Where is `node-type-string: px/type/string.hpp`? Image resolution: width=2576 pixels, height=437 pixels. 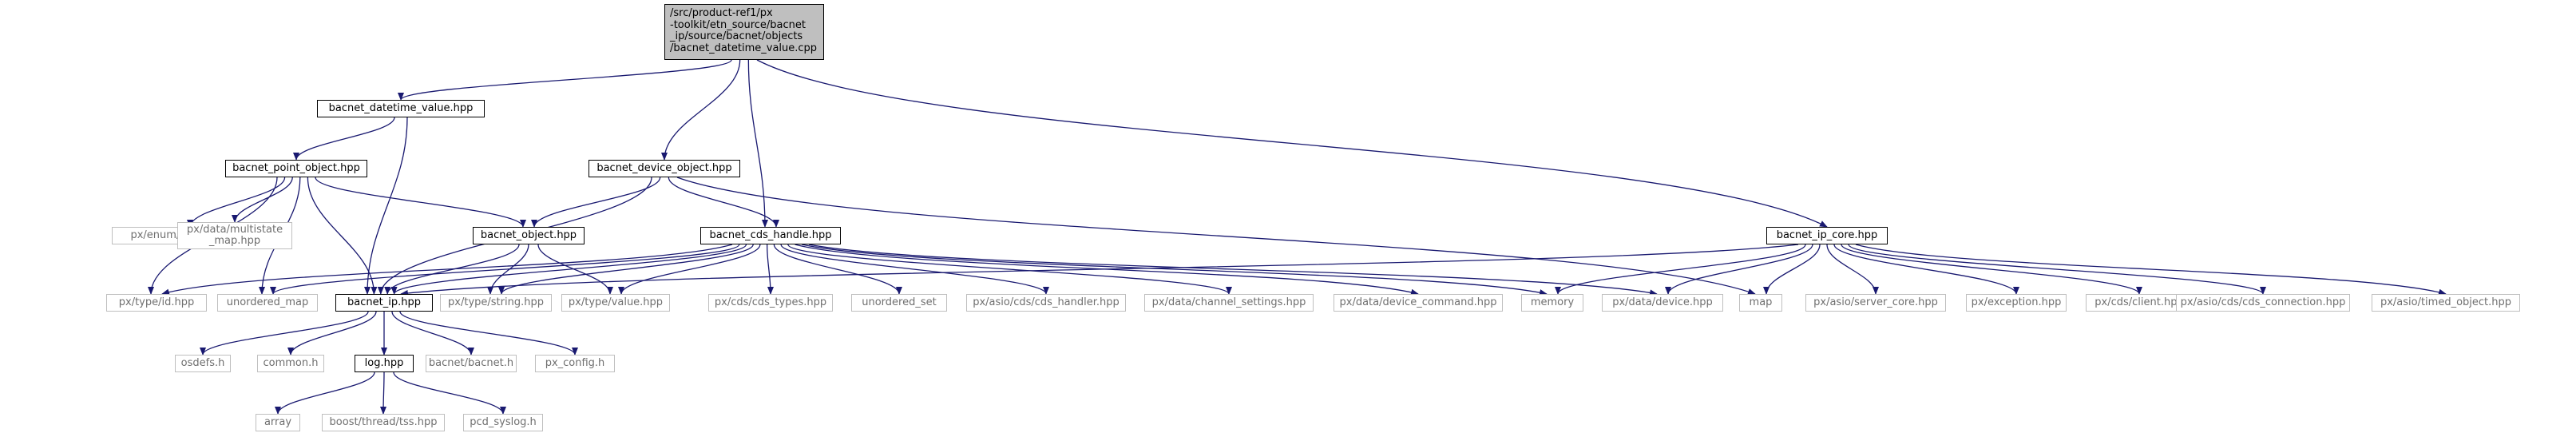 node-type-string: px/type/string.hpp is located at coordinates (496, 303).